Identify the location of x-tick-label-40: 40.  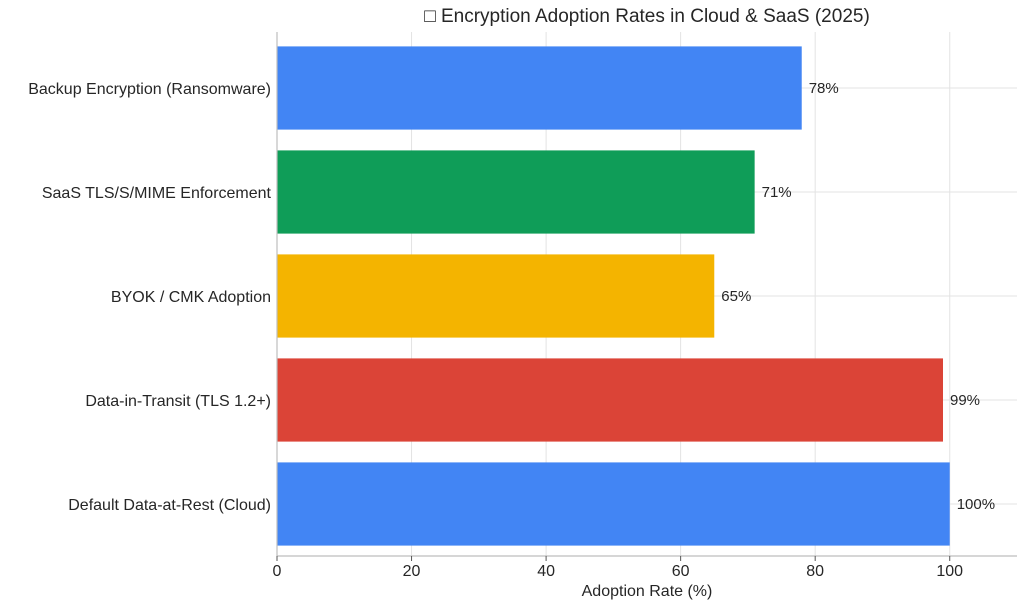
(546, 571).